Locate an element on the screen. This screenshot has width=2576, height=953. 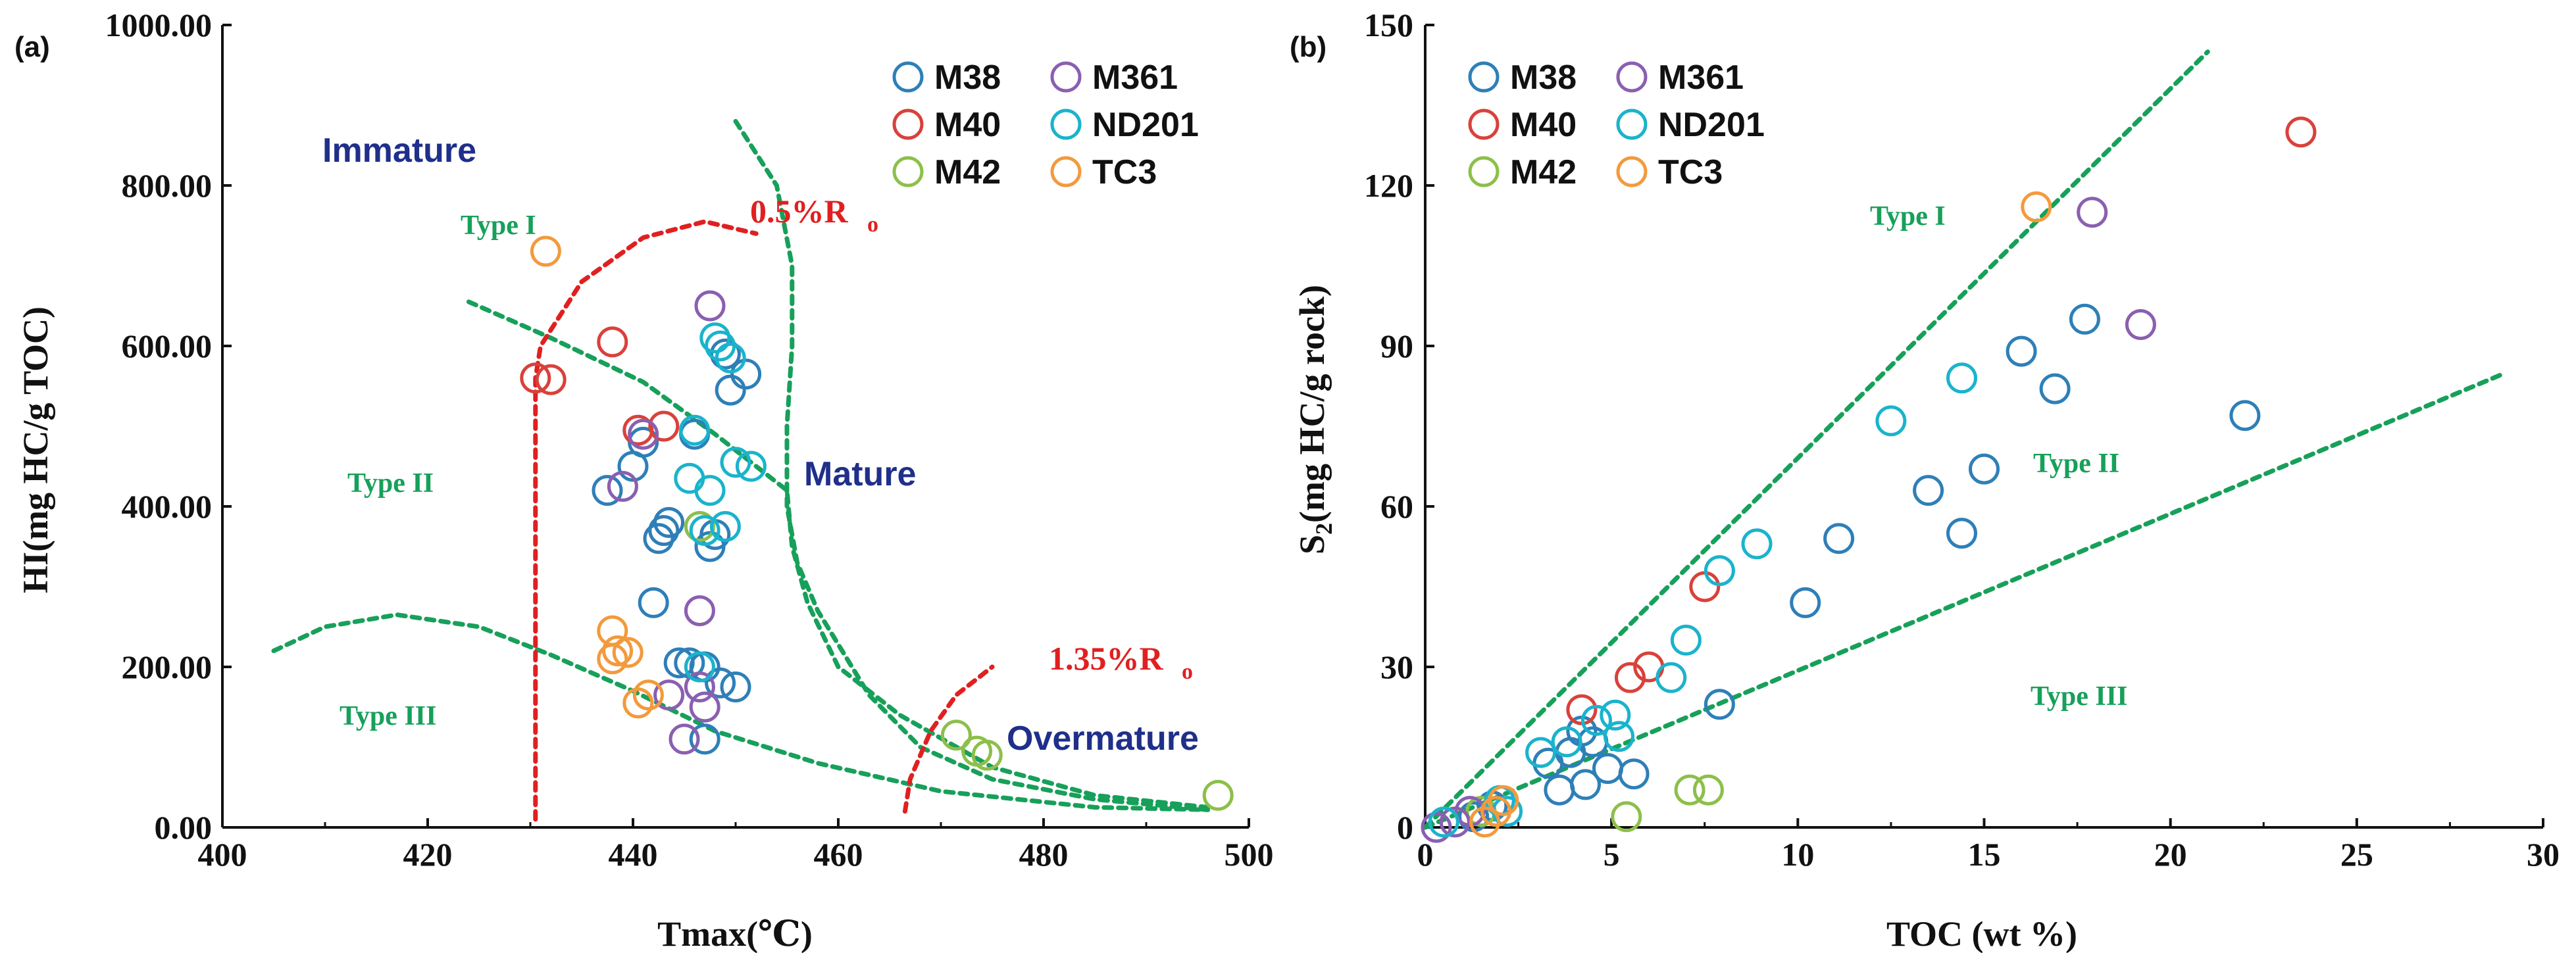
panel-a-legend: M38 M361 M40 ND201 M42 TC3 is located at coordinates (1045, 125).